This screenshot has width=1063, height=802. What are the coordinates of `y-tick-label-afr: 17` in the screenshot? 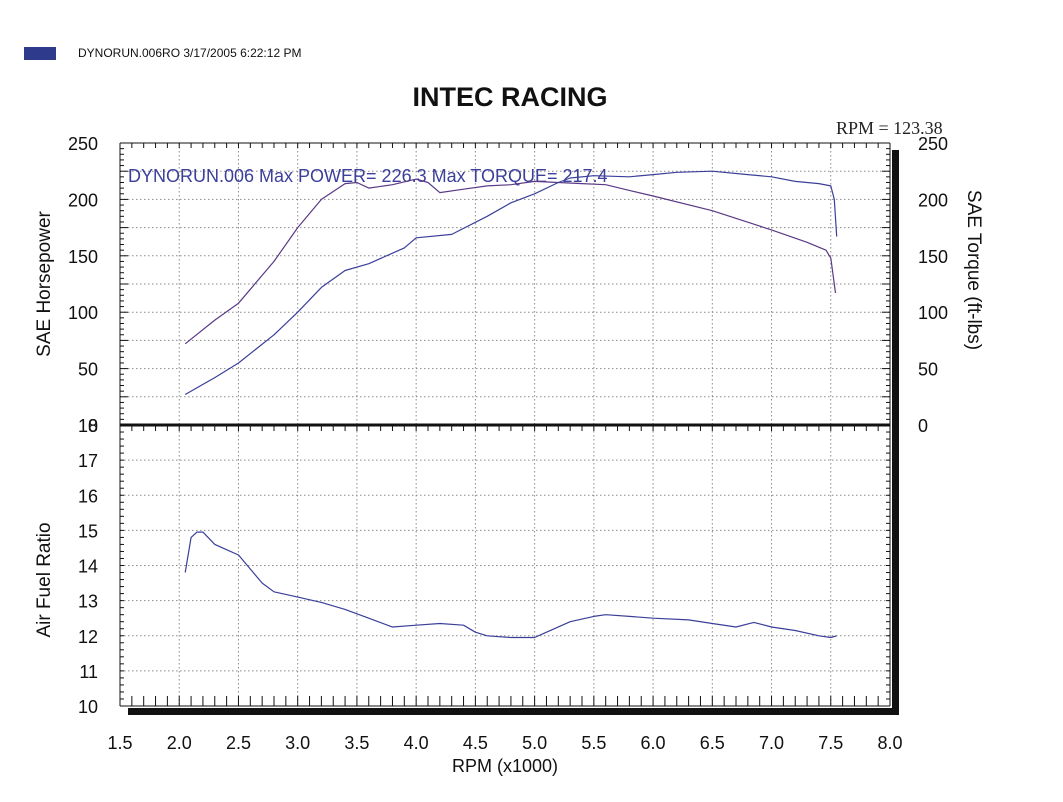 It's located at (88, 461).